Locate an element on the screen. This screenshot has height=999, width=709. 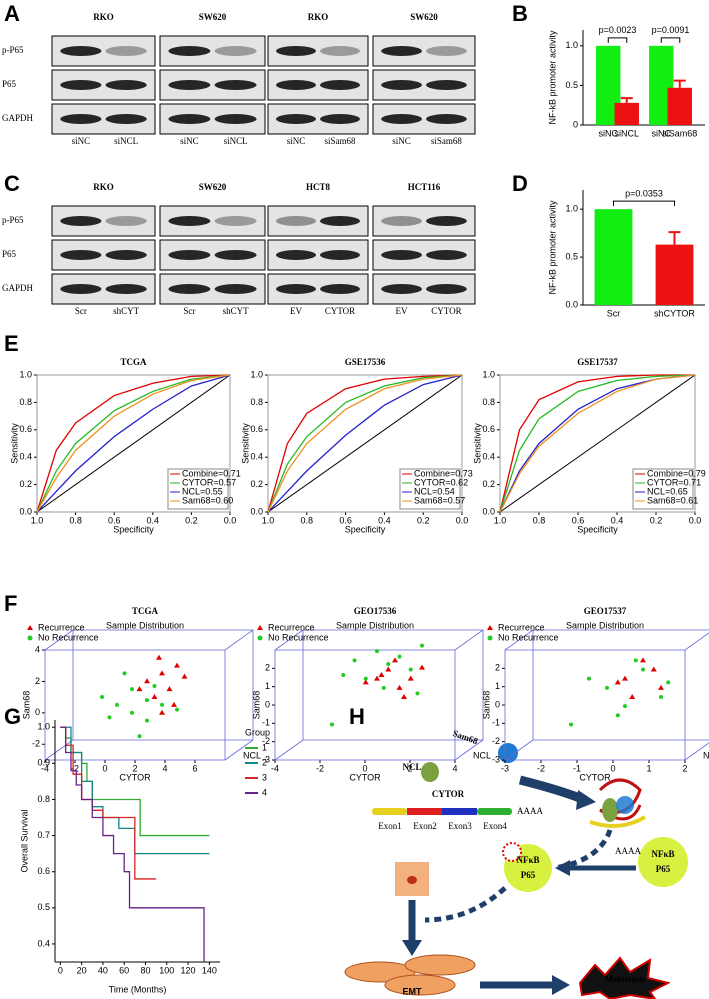
panel-label: A is located at coordinates (12, 13).